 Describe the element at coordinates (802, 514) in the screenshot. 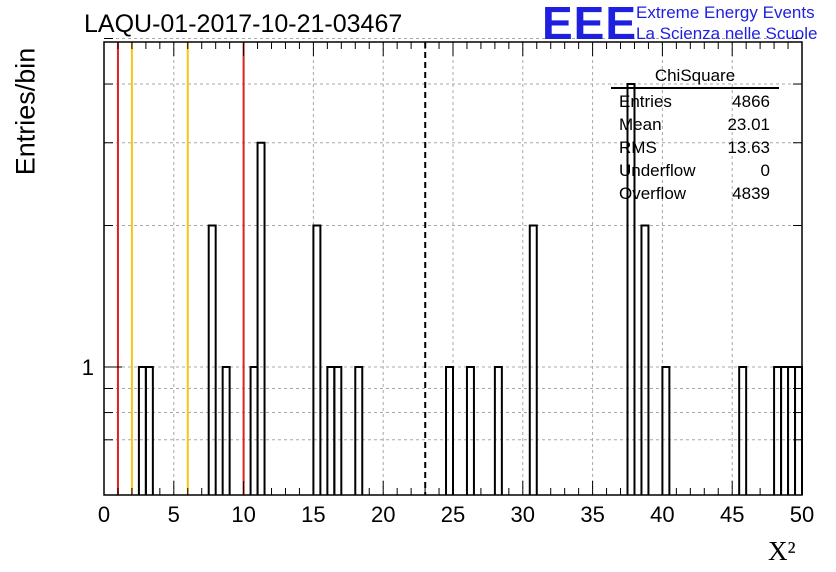

I see `x-tick-label: 50` at that location.